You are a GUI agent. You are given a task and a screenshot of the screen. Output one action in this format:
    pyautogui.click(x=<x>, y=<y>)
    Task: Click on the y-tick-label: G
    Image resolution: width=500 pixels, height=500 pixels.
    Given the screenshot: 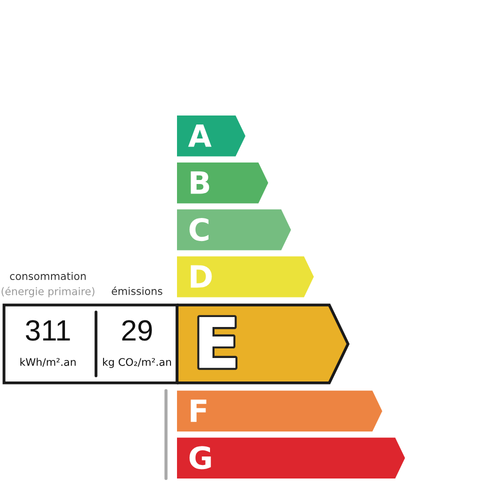 What is the action you would take?
    pyautogui.click(x=200, y=458)
    